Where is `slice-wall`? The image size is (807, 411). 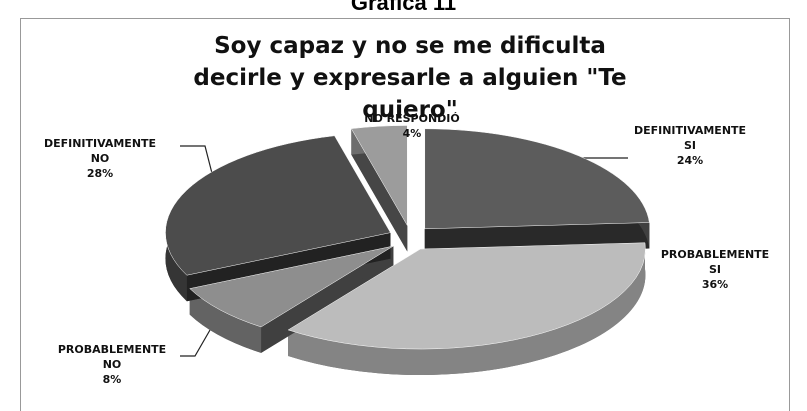
slice-wall is located at coordinates (379, 190).